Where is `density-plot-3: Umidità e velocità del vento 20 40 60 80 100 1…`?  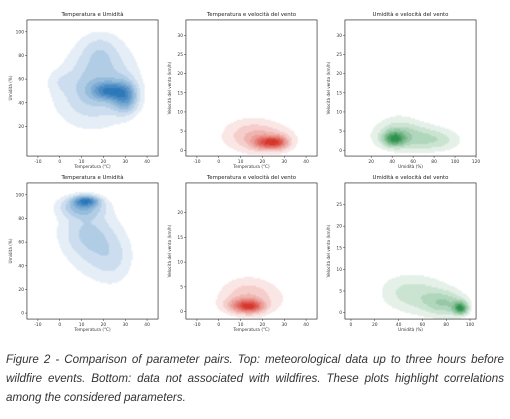
density-plot-3: Umidità e velocità del vento 20 40 60 80 100 1… is located at coordinates (403, 90).